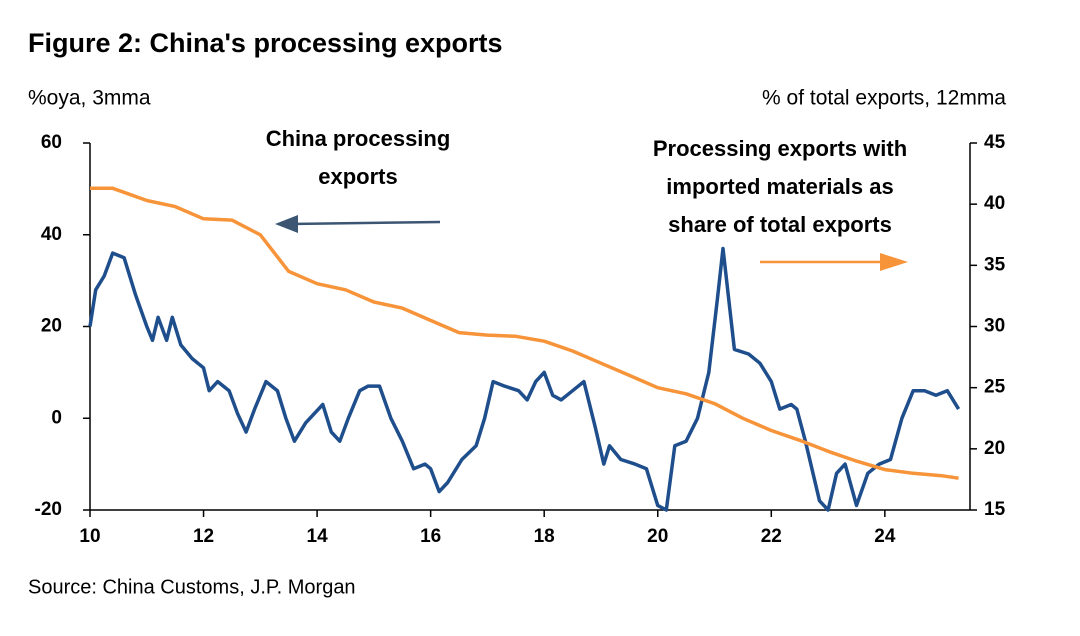  What do you see at coordinates (884, 98) in the screenshot?
I see `y2-axis-label: % of total exports, 12mma` at bounding box center [884, 98].